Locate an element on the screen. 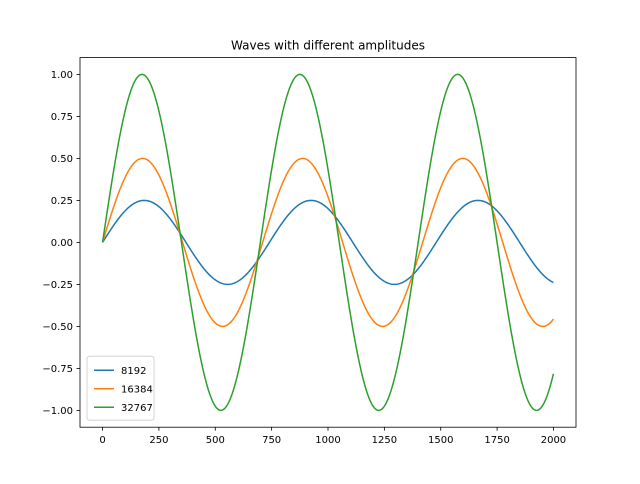 This screenshot has width=640, height=484. y-axis-ticks: −1.00 −0.75 −0.50 −0.25 0.00 0.25 0.50 0.75 1.00 is located at coordinates (61, 243).